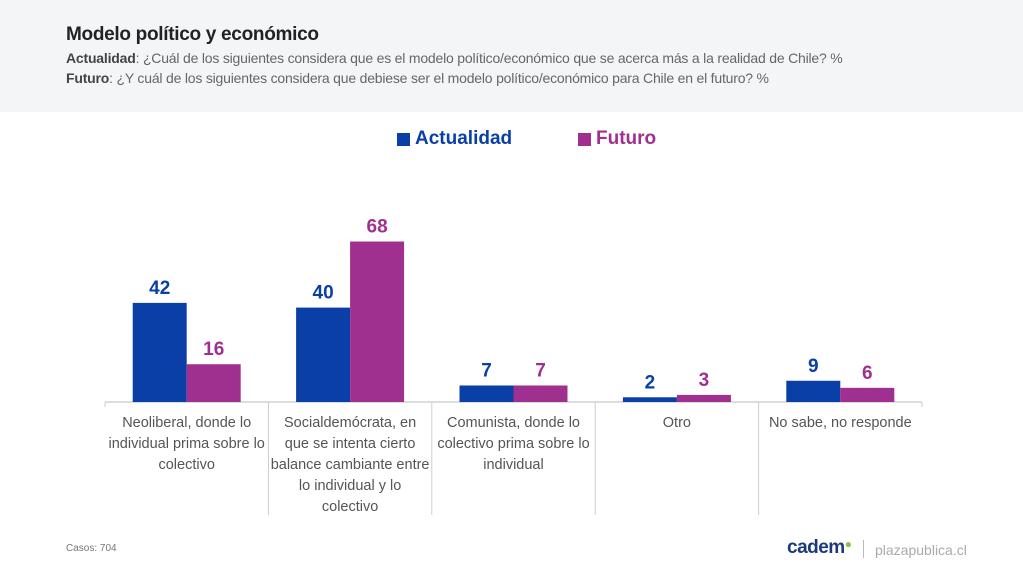  What do you see at coordinates (88, 78) in the screenshot?
I see `q2-label: Futuro` at bounding box center [88, 78].